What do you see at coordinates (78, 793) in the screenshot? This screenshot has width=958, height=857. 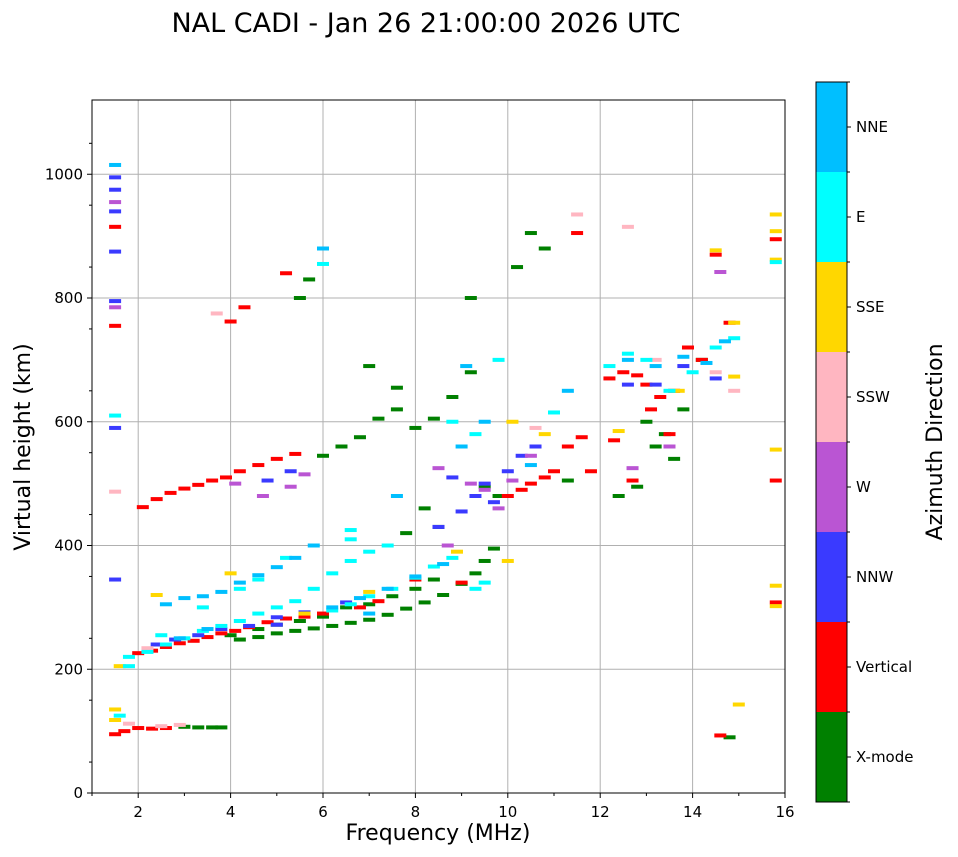 I see `y-tick-label: 0` at bounding box center [78, 793].